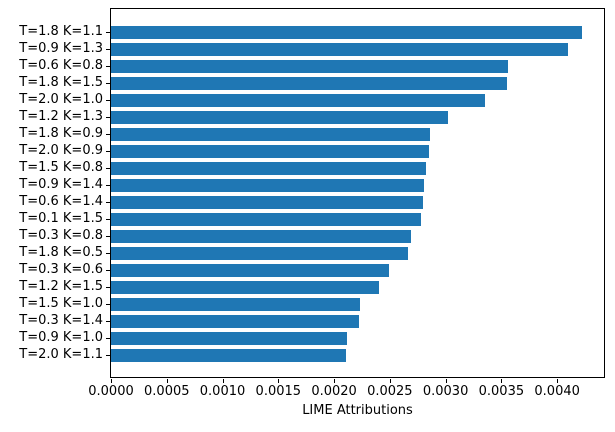 This screenshot has width=615, height=432. I want to click on x-tick-label: 0.0030, so click(445, 391).